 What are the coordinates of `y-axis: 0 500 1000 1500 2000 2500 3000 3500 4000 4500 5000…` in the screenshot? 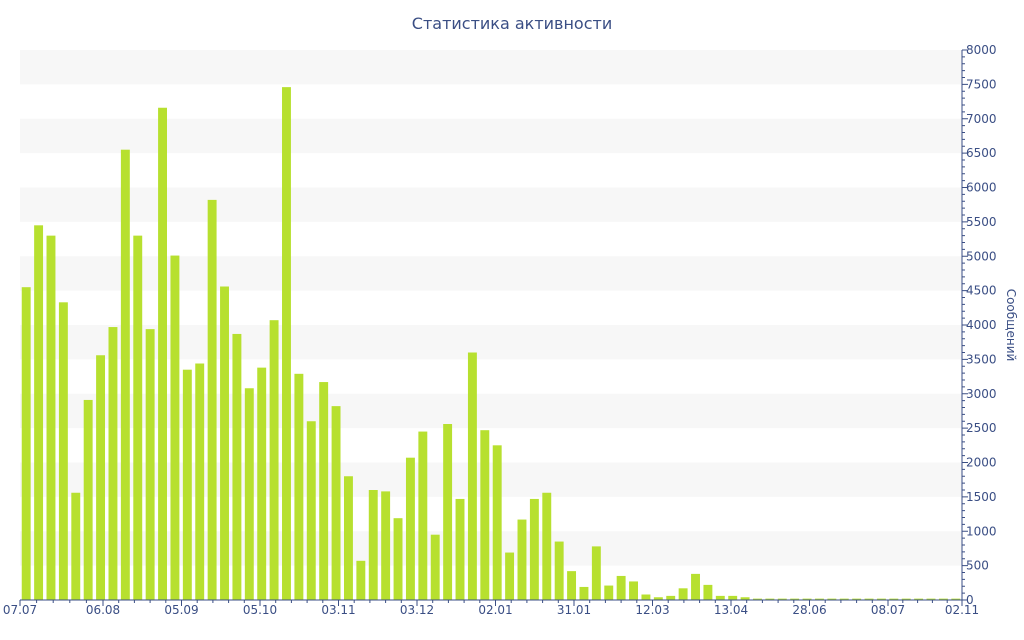 It's located at (989, 325).